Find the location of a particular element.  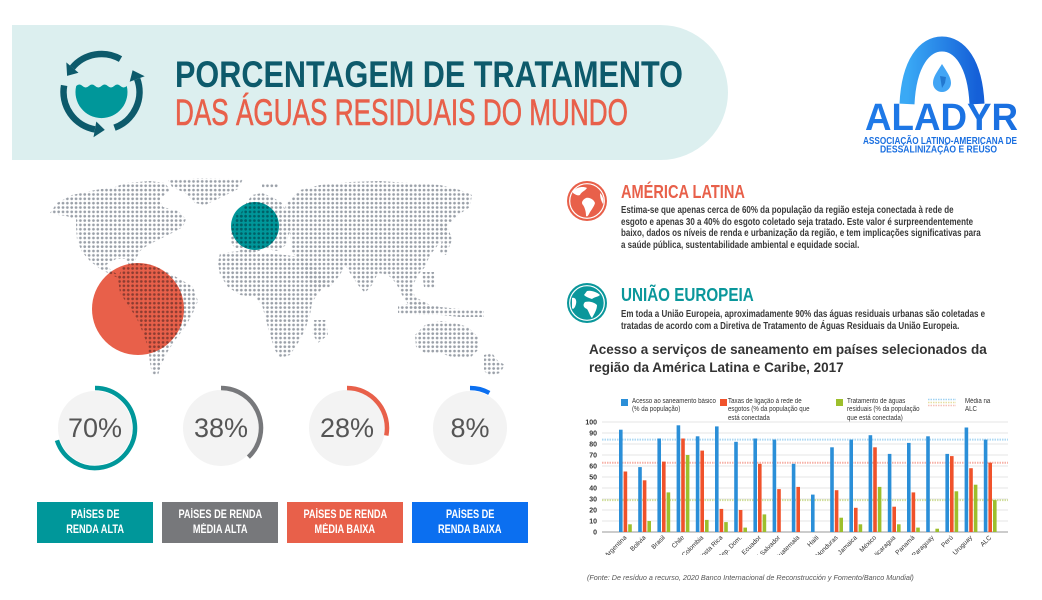

globe-europe-africa-icon is located at coordinates (587, 303).